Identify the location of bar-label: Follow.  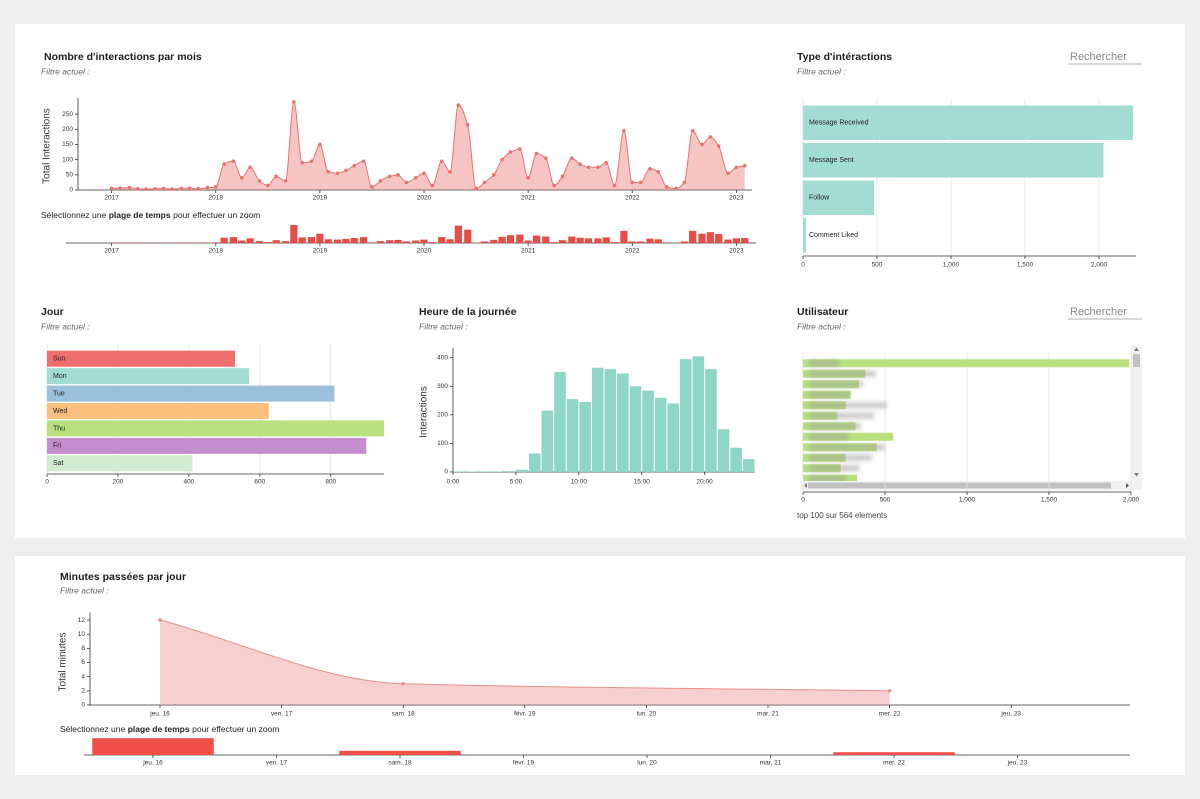
(819, 198).